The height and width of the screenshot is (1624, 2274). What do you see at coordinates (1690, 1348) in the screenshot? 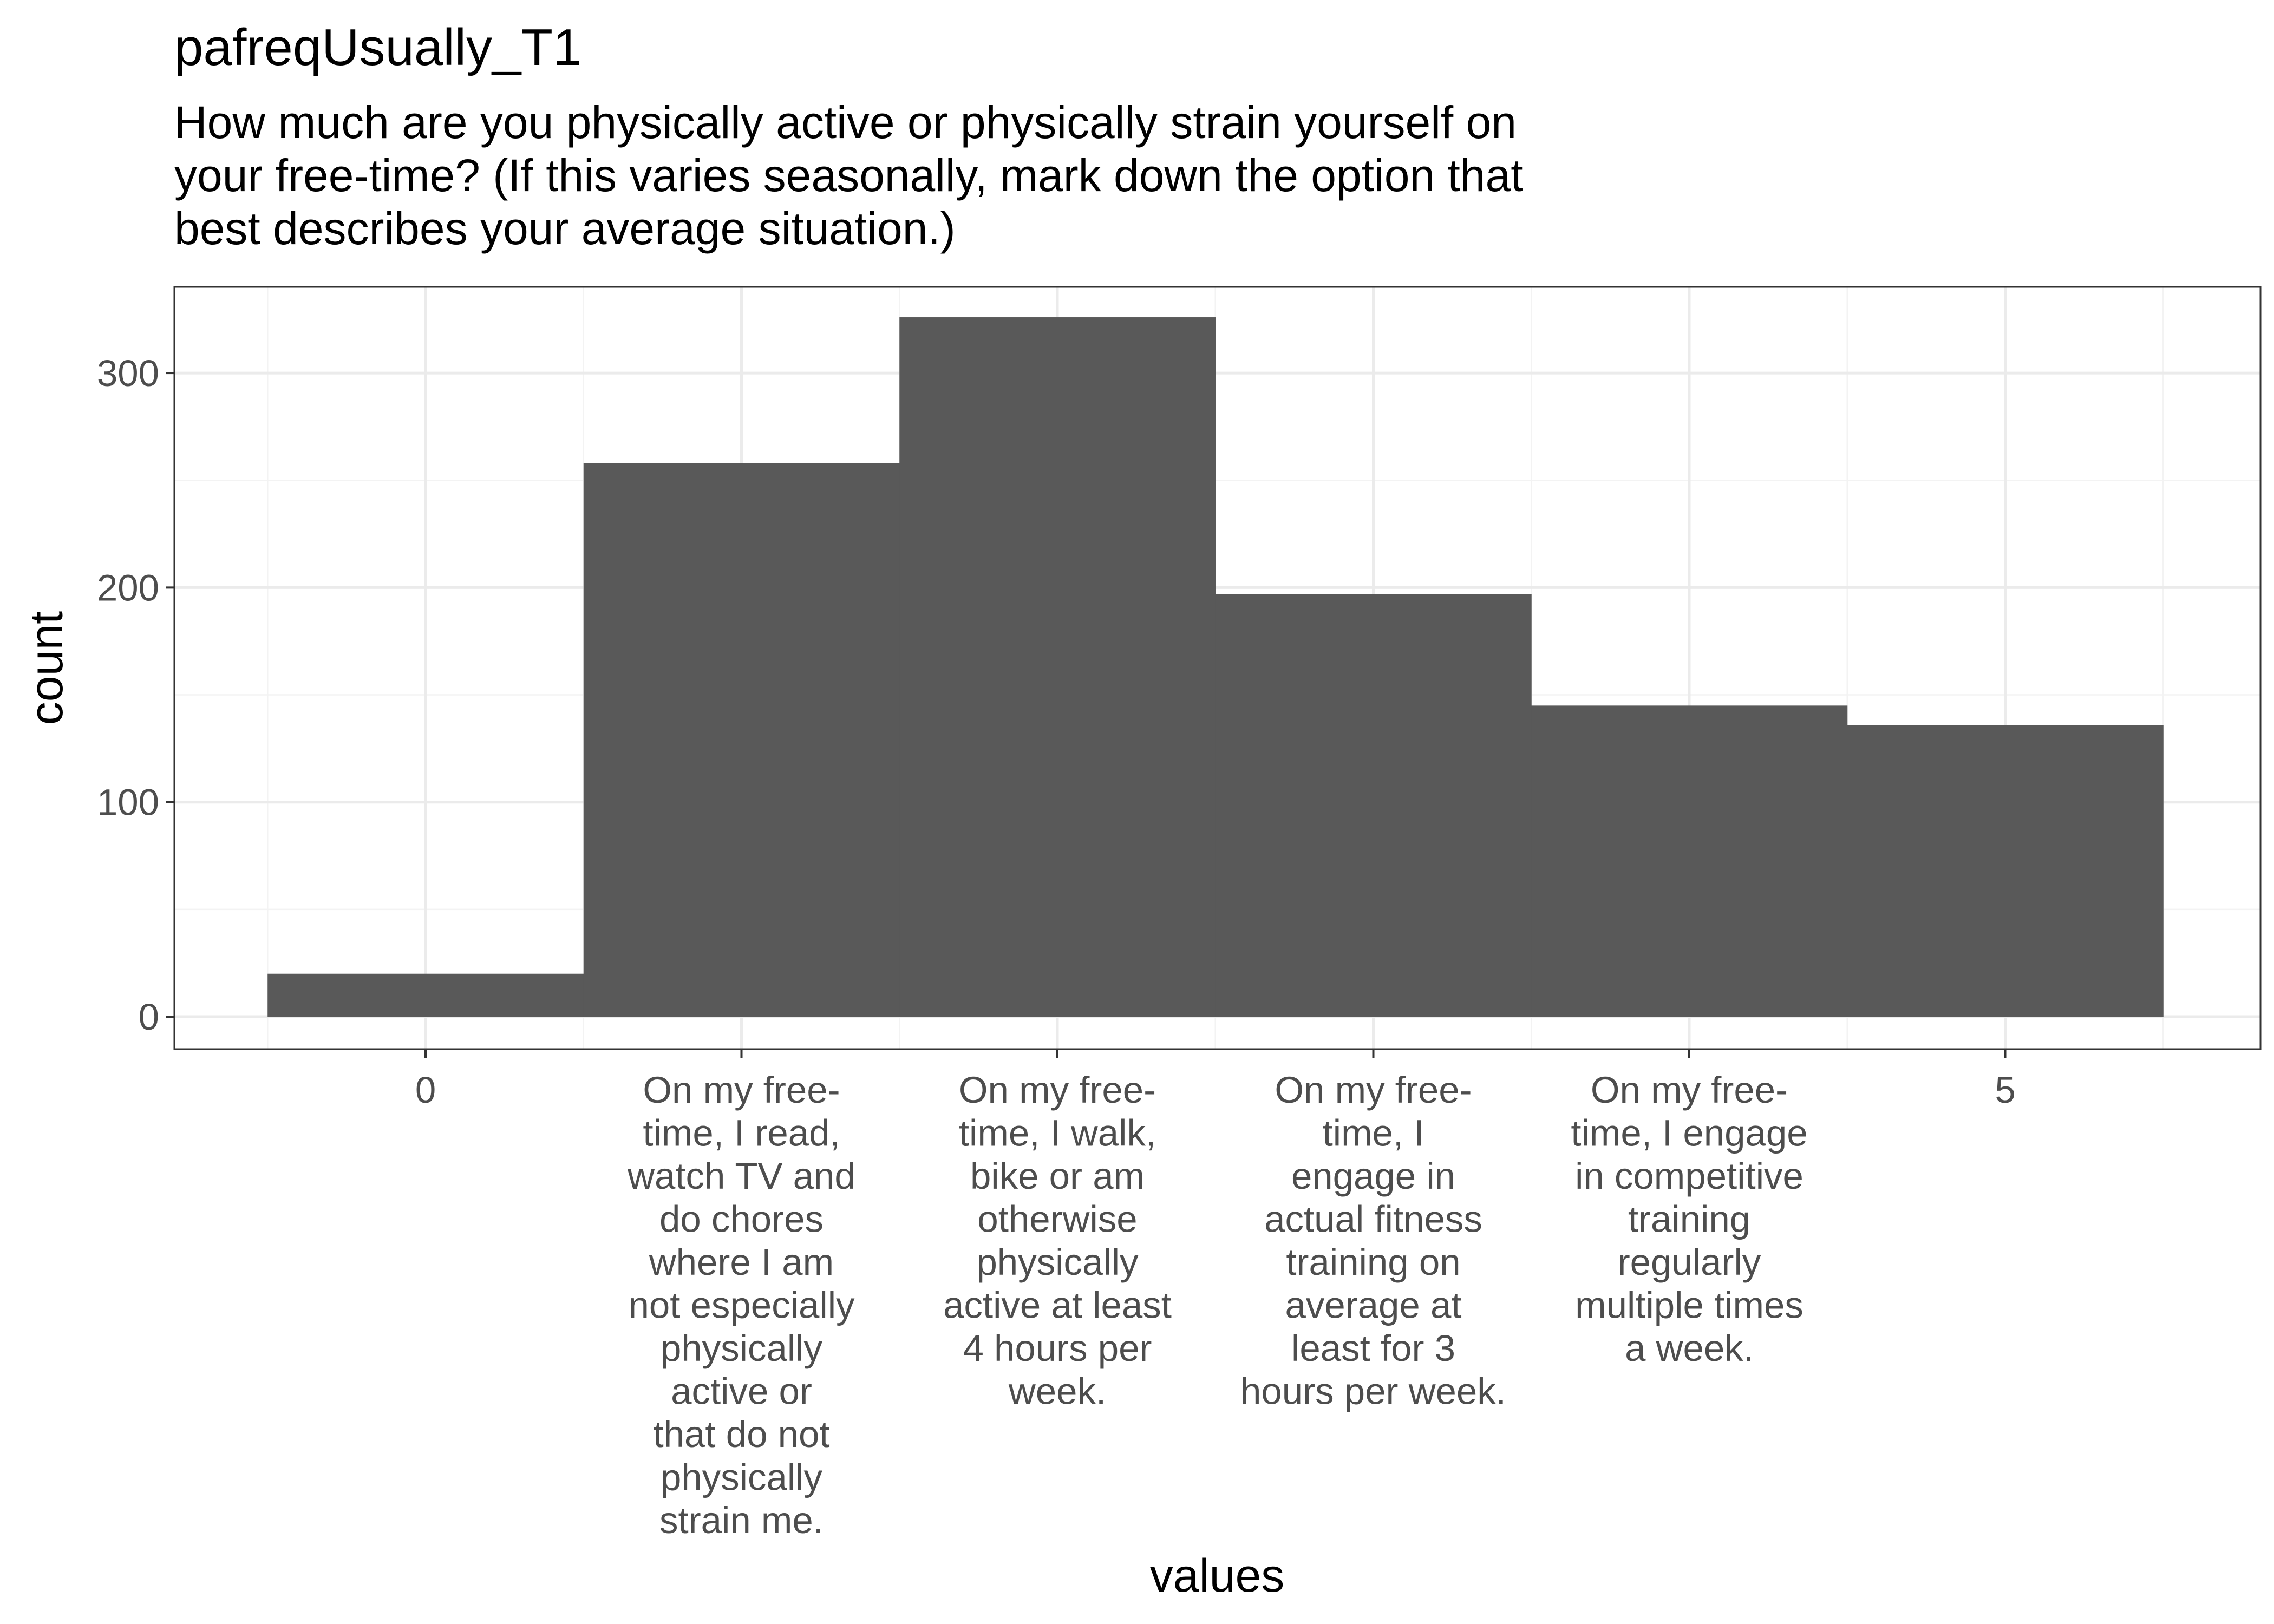
I see `x-tick-label-line: a week.` at bounding box center [1690, 1348].